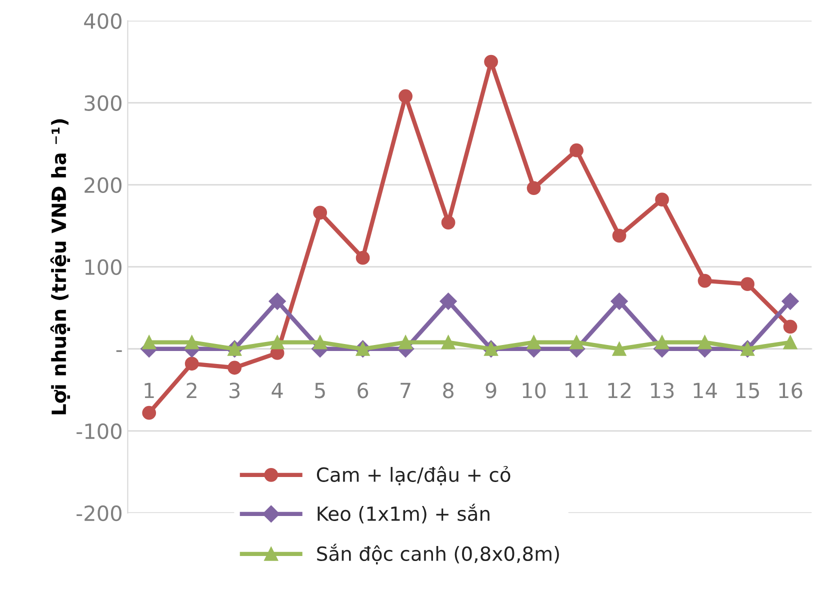 Image resolution: width=824 pixels, height=593 pixels. What do you see at coordinates (438, 554) in the screenshot?
I see `legend-label: Sắn độc canh (0,8x0,8m)` at bounding box center [438, 554].